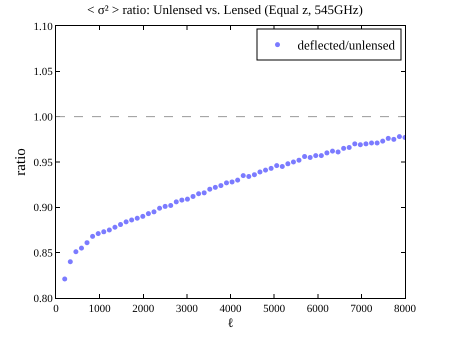 The height and width of the screenshot is (338, 450). Describe the element at coordinates (143, 309) in the screenshot. I see `x-tick-label: 2000` at that location.